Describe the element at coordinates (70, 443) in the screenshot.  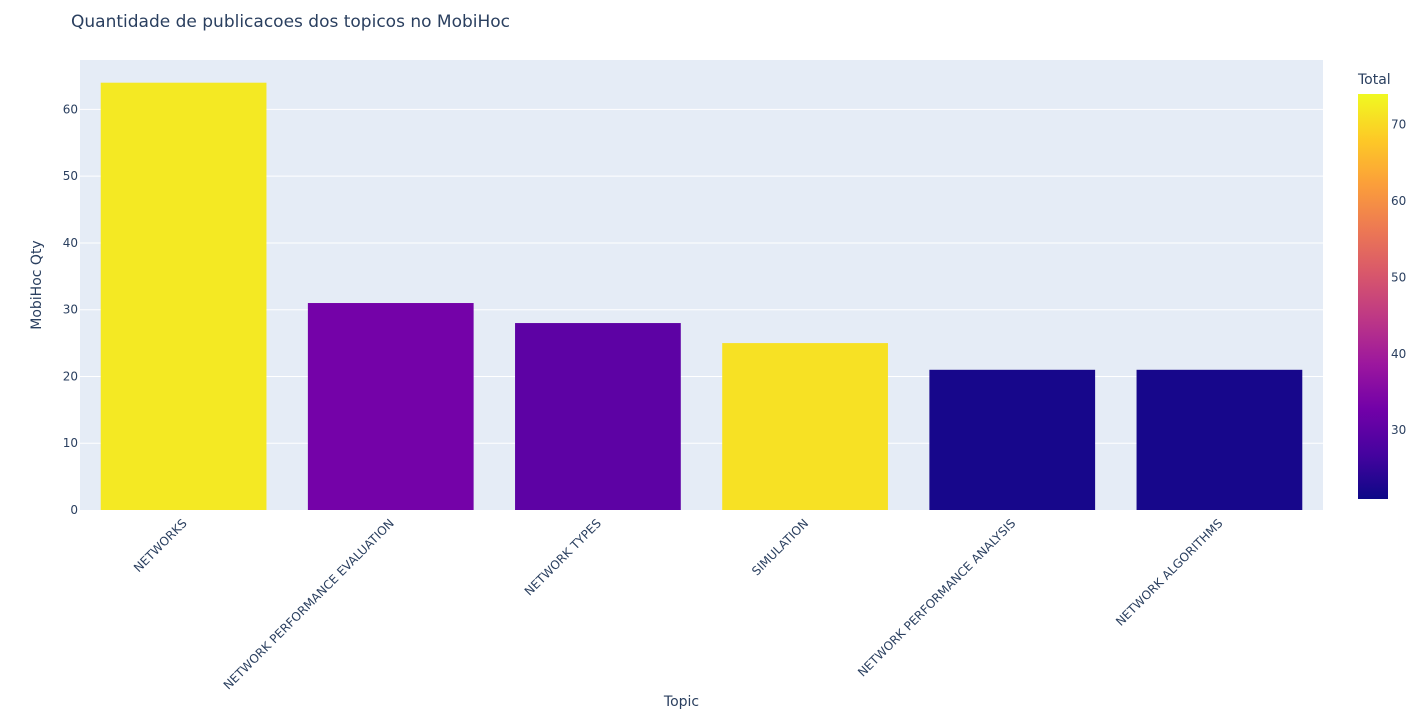
I see `y-tick-label: 10` at that location.